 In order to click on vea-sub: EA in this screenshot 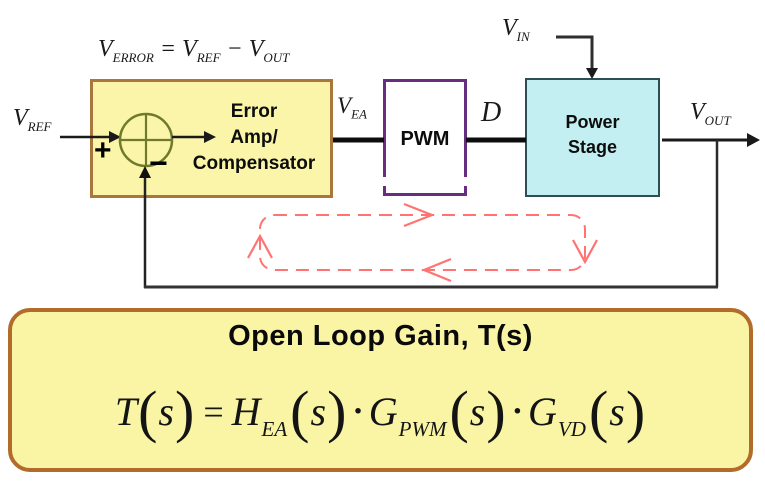, I will do `click(359, 114)`.